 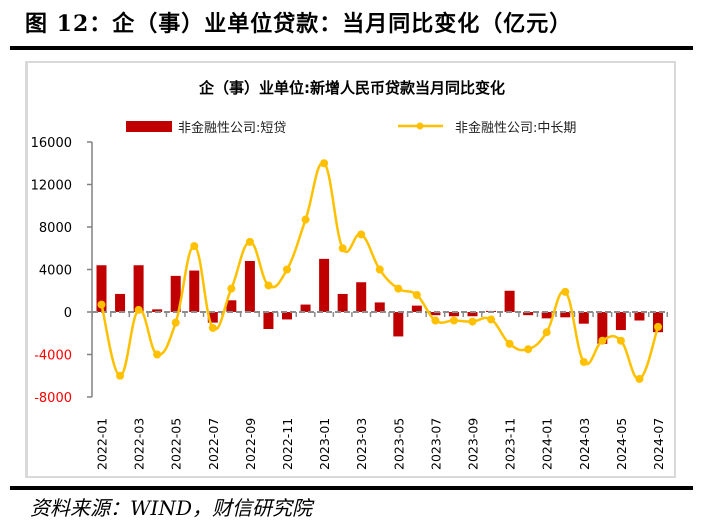 What do you see at coordinates (420, 126) in the screenshot?
I see `legend-line-marker` at bounding box center [420, 126].